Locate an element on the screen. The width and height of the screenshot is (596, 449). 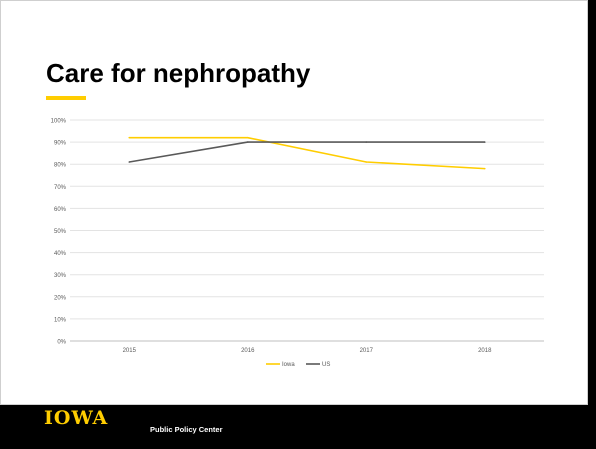
y-tick-label: 40% is located at coordinates (60, 254).